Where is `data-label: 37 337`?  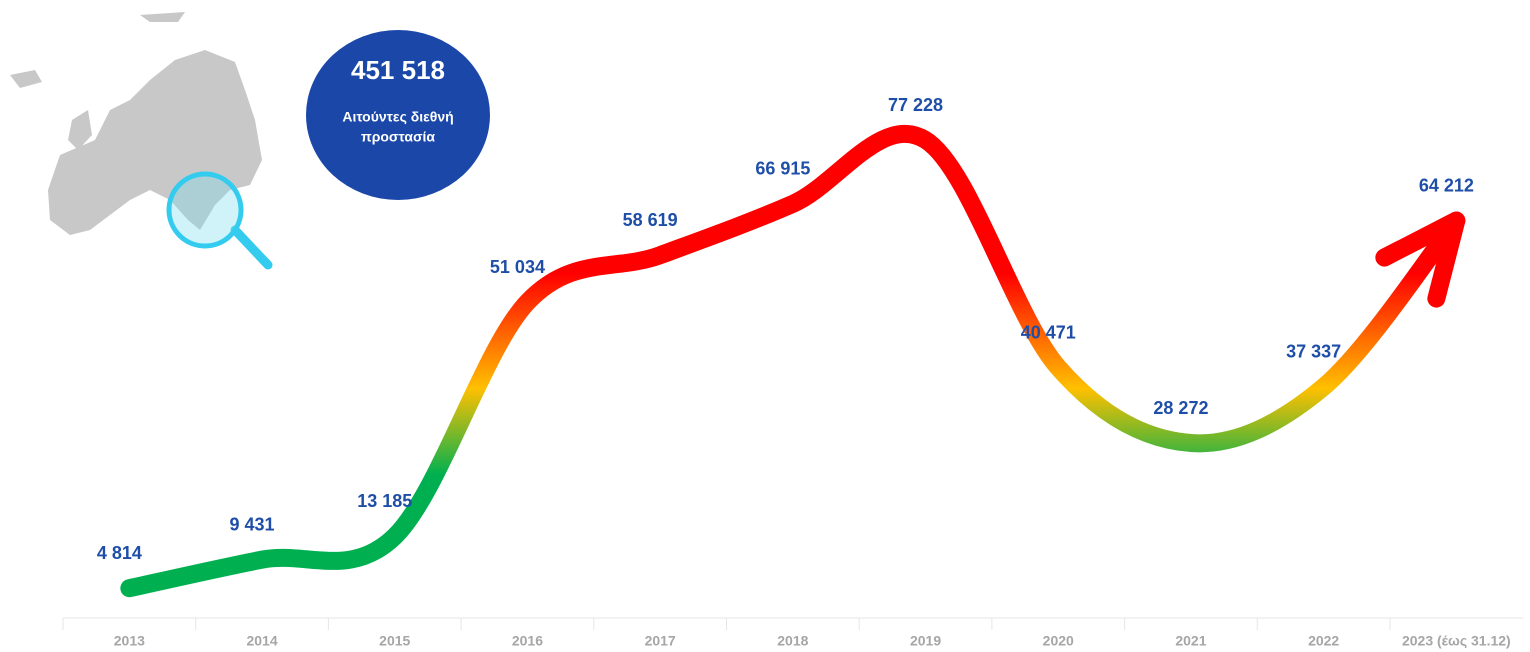 data-label: 37 337 is located at coordinates (1313, 352).